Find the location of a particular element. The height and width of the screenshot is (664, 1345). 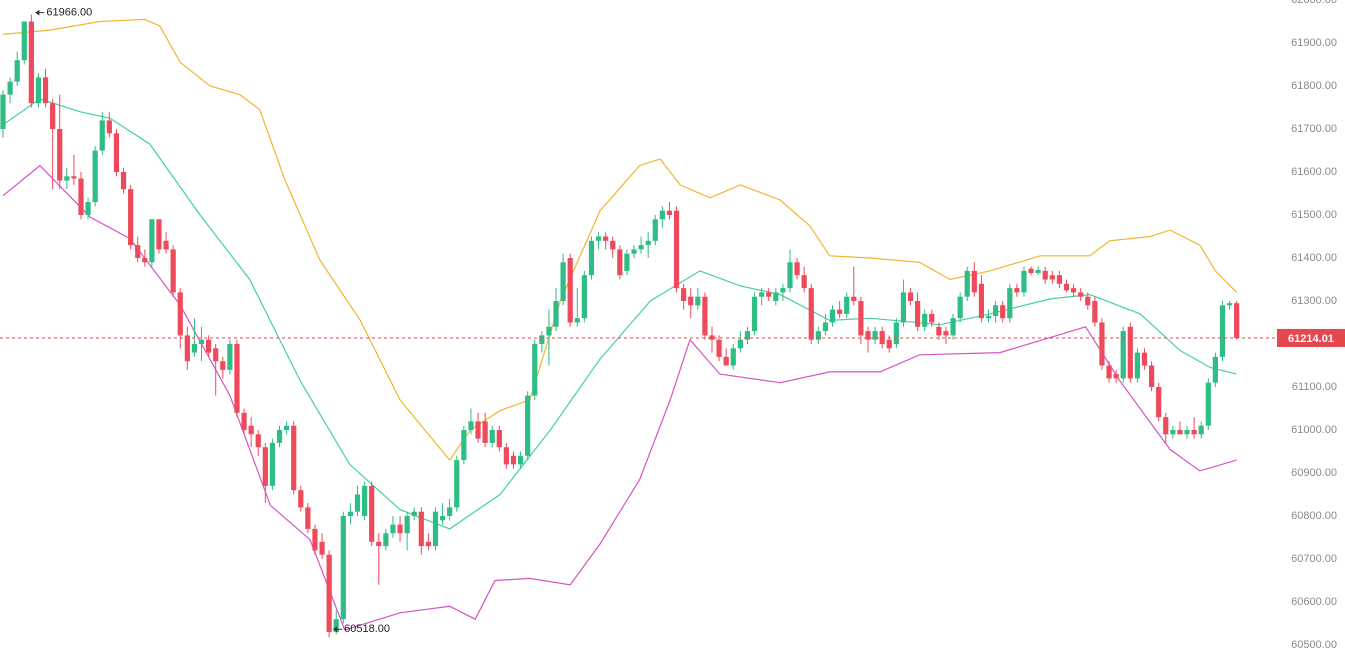

y-tick-label: 60800.00 is located at coordinates (1314, 516).